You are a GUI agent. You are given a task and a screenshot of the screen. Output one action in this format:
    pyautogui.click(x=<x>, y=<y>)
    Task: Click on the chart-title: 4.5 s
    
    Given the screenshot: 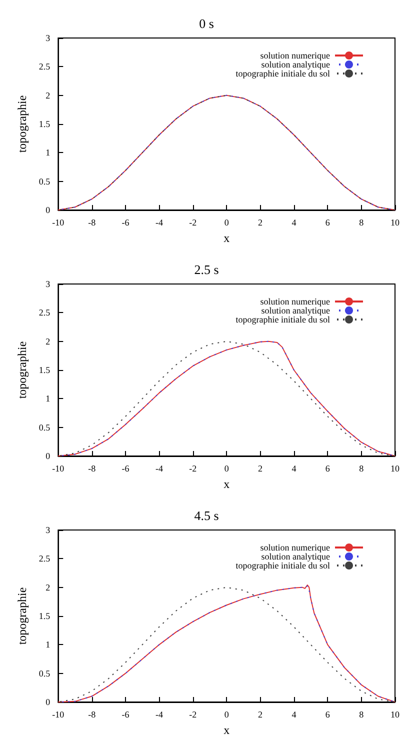 What is the action you would take?
    pyautogui.click(x=206, y=515)
    